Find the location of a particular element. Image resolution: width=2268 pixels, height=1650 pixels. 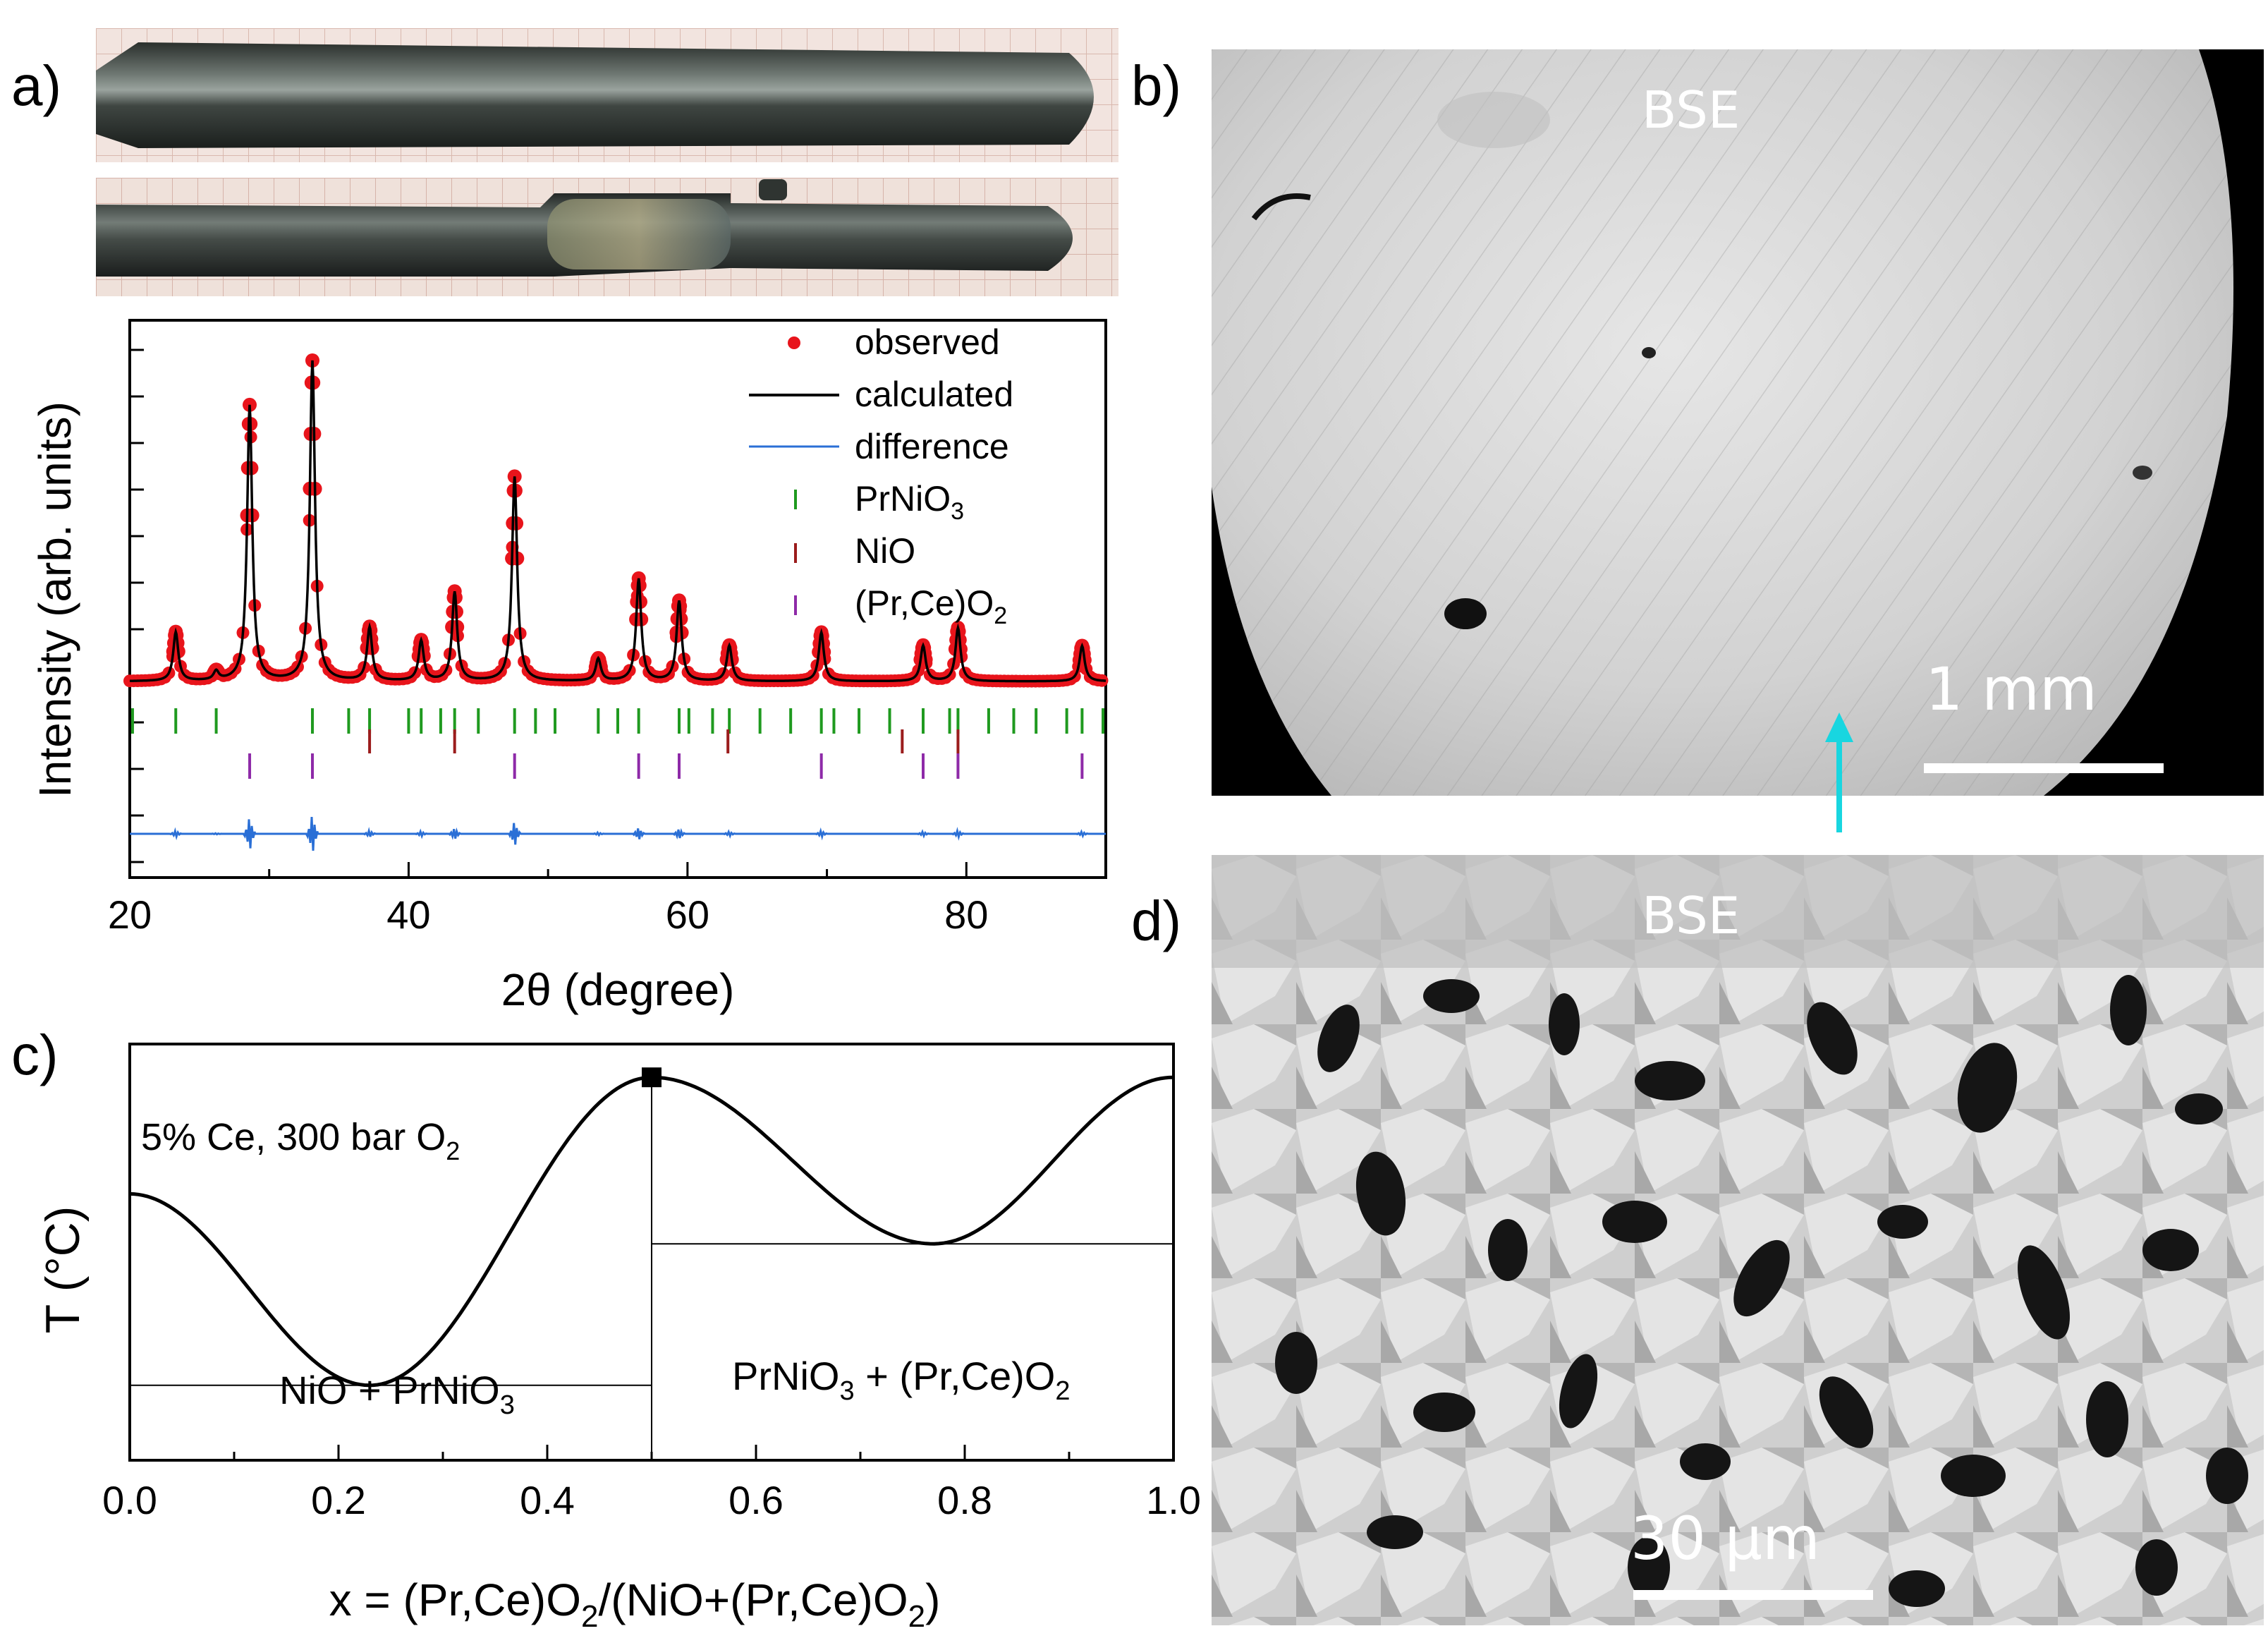

xrd-difference-line is located at coordinates (618, 834).